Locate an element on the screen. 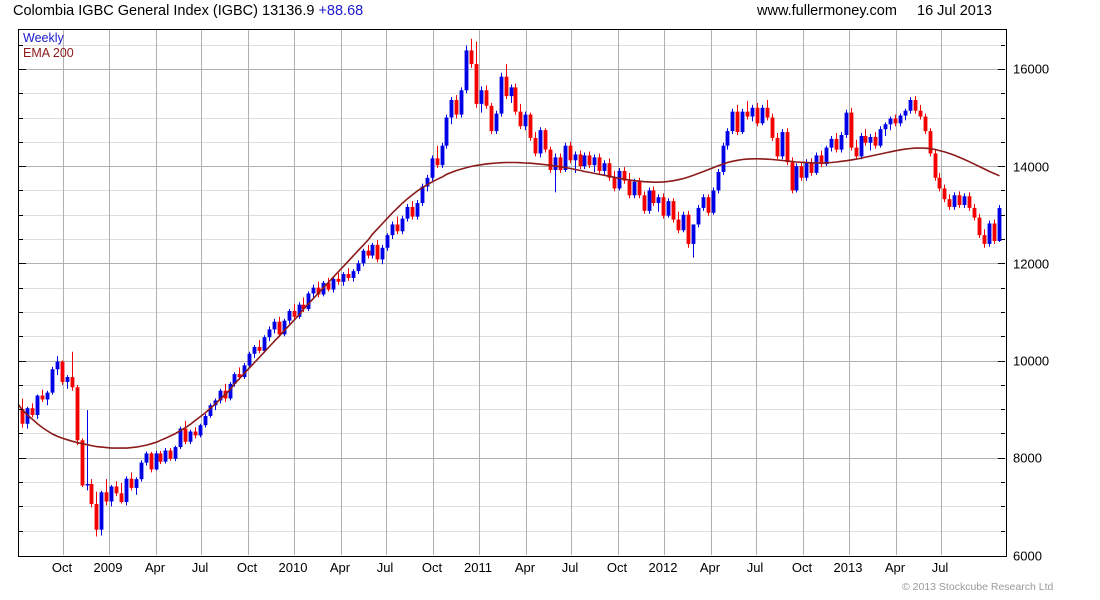 Image resolution: width=1100 pixels, height=600 pixels. y-axis-tick-label: 12000 is located at coordinates (1031, 264).